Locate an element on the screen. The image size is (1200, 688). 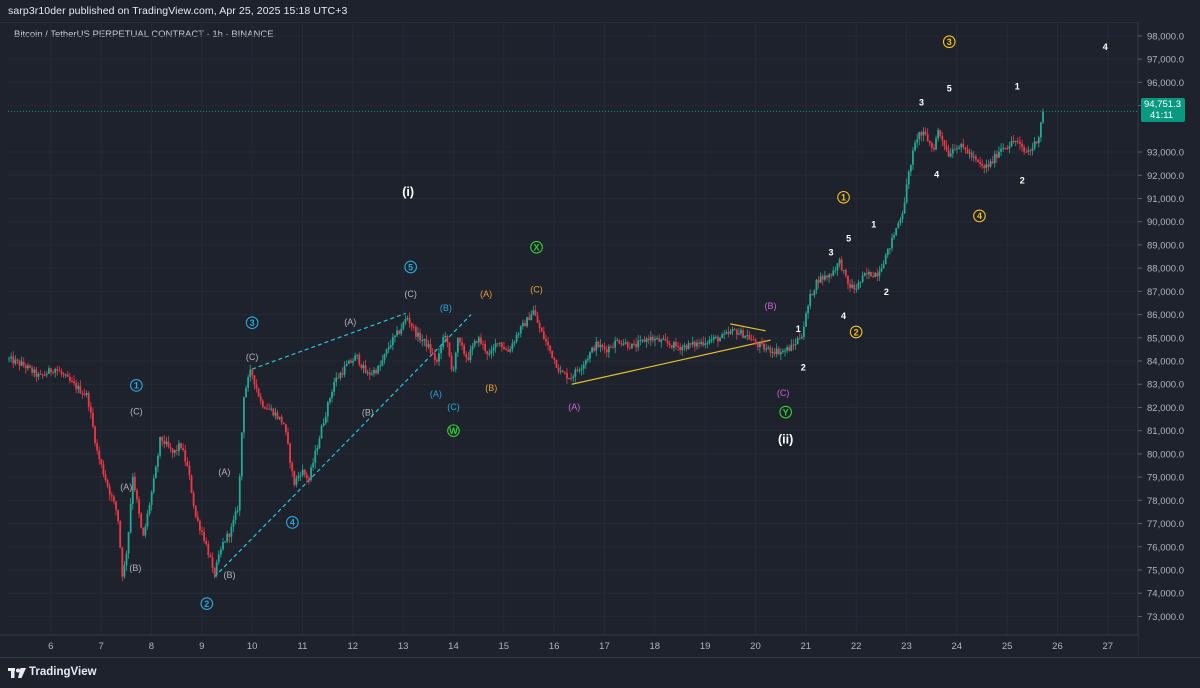
tradingview-logo-icon is located at coordinates (17, 673).